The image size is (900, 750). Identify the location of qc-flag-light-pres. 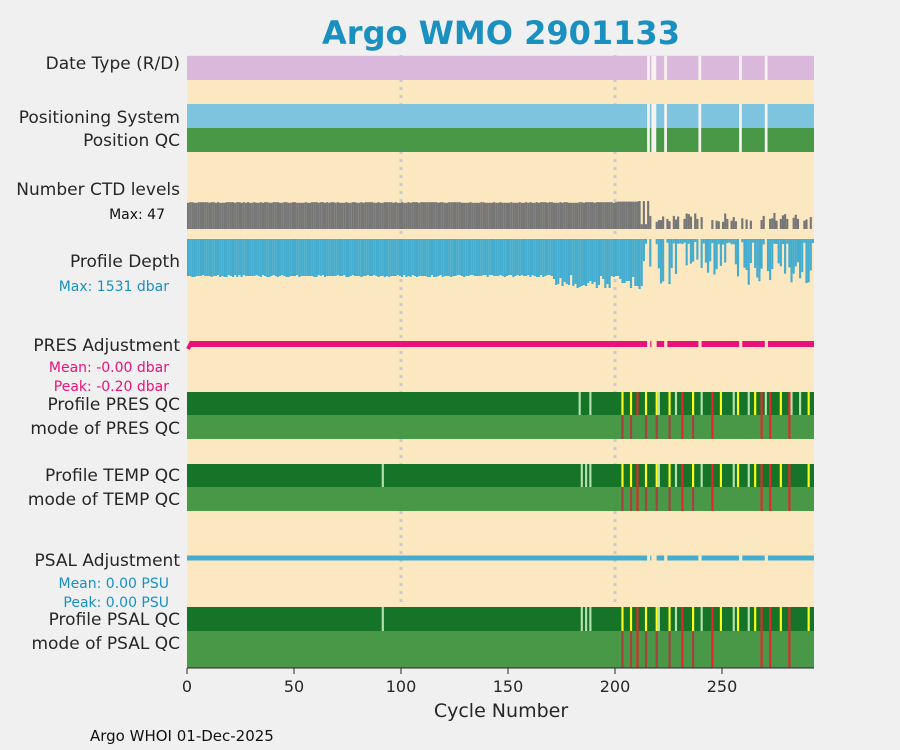
(791, 403).